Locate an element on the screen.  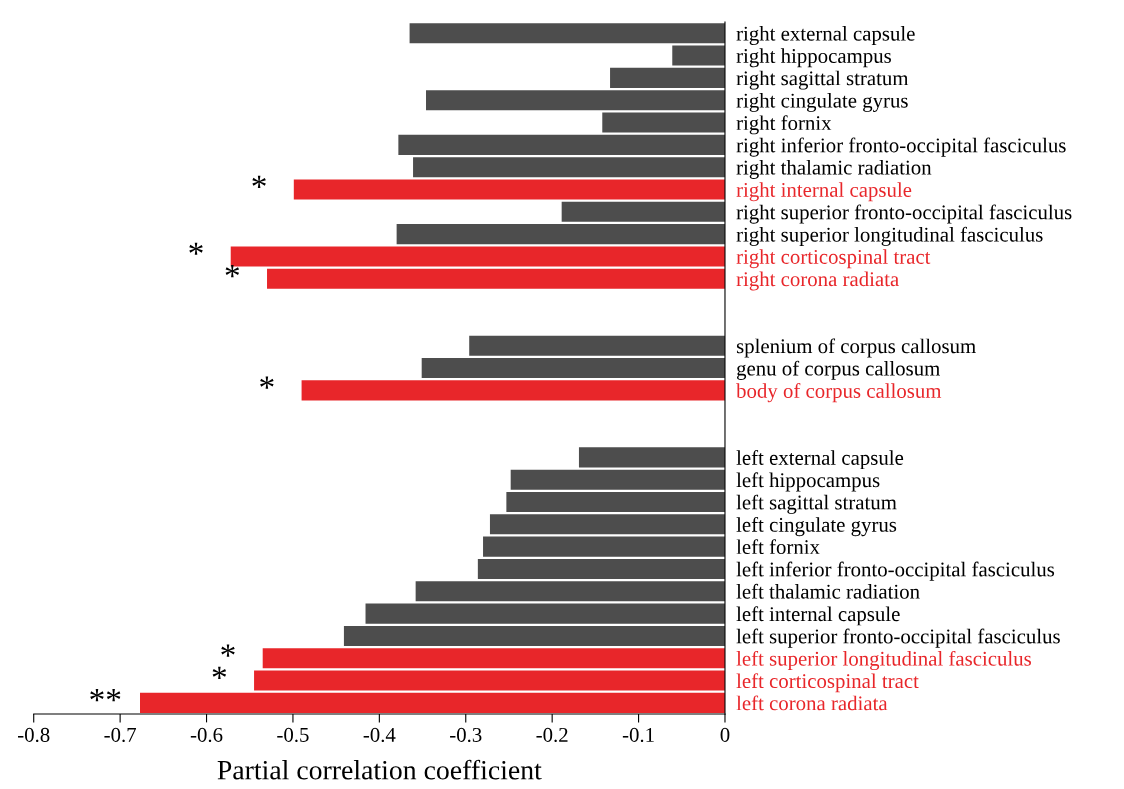
y-tick-label: left external capsule is located at coordinates (820, 460).